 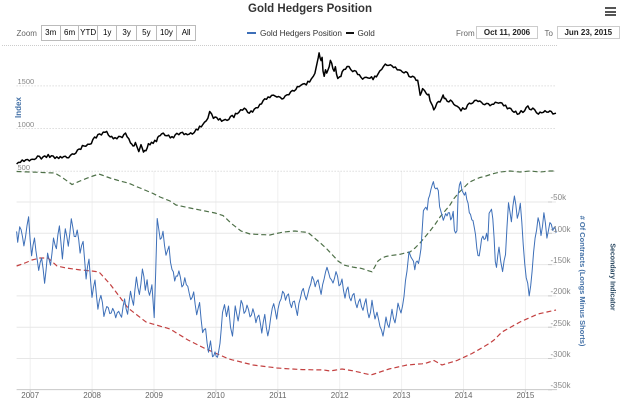 What do you see at coordinates (582, 281) in the screenshot?
I see `svg-text:# Of Contracts (Longs Minus Sh: # Of Contracts (Longs Minus Shorts)` at bounding box center [582, 281].